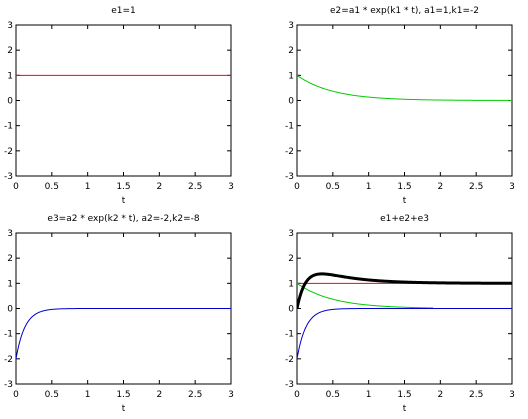 The width and height of the screenshot is (528, 419). I want to click on panel-title: e2=a1 * exp(k1 * t), a1=1,k1=-2, so click(404, 11).